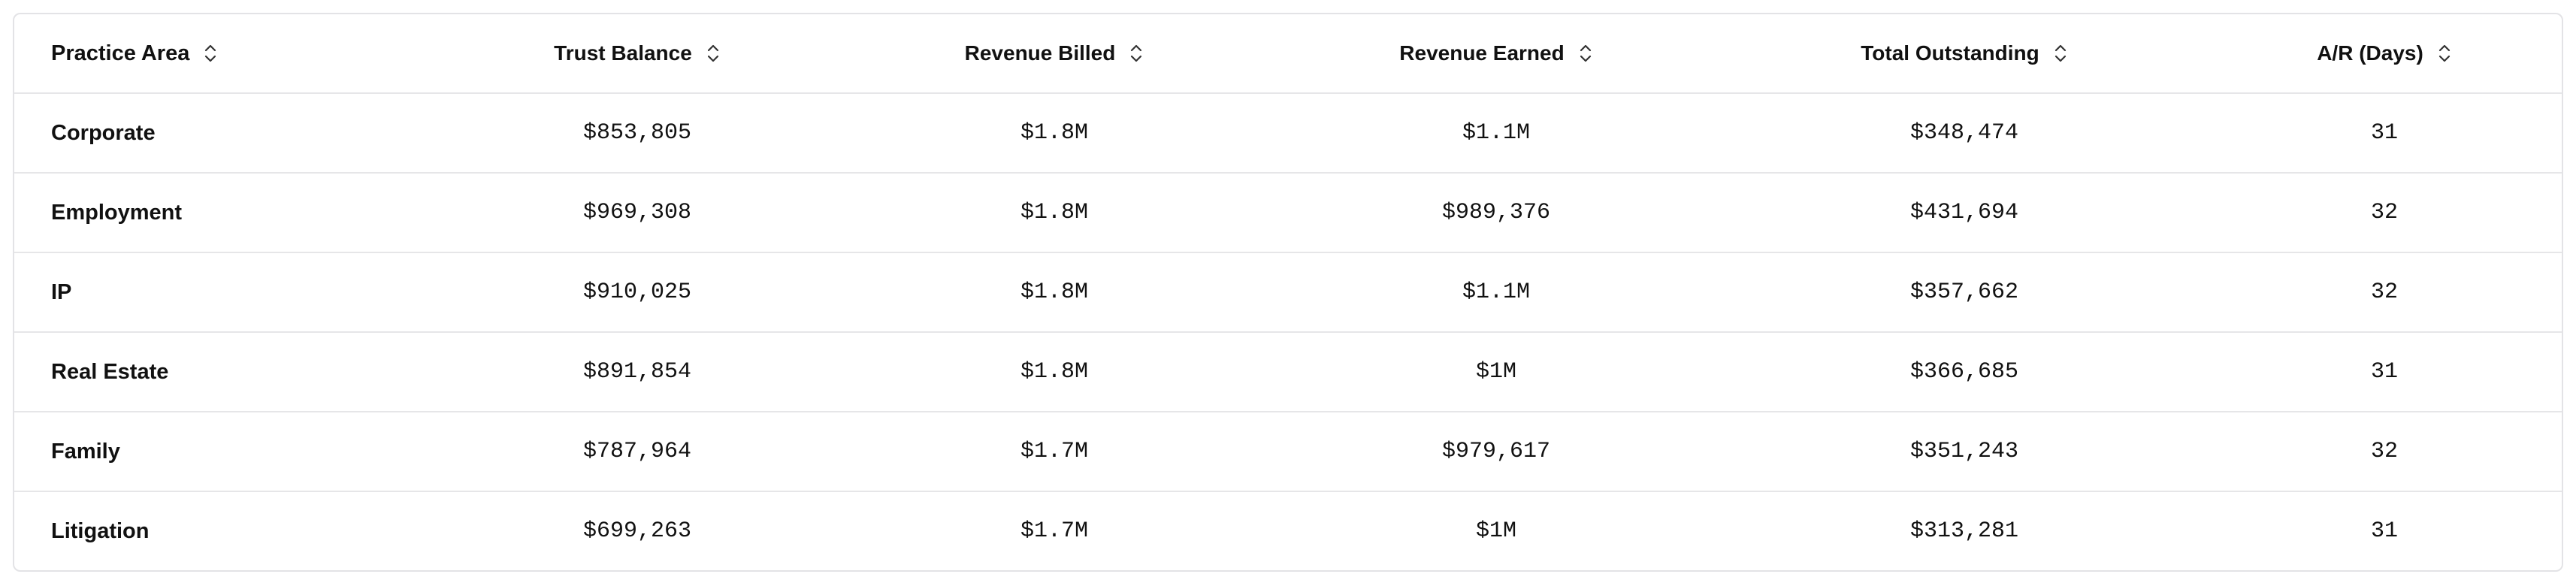 The width and height of the screenshot is (2576, 583). I want to click on row-label: Real Estate, so click(225, 372).